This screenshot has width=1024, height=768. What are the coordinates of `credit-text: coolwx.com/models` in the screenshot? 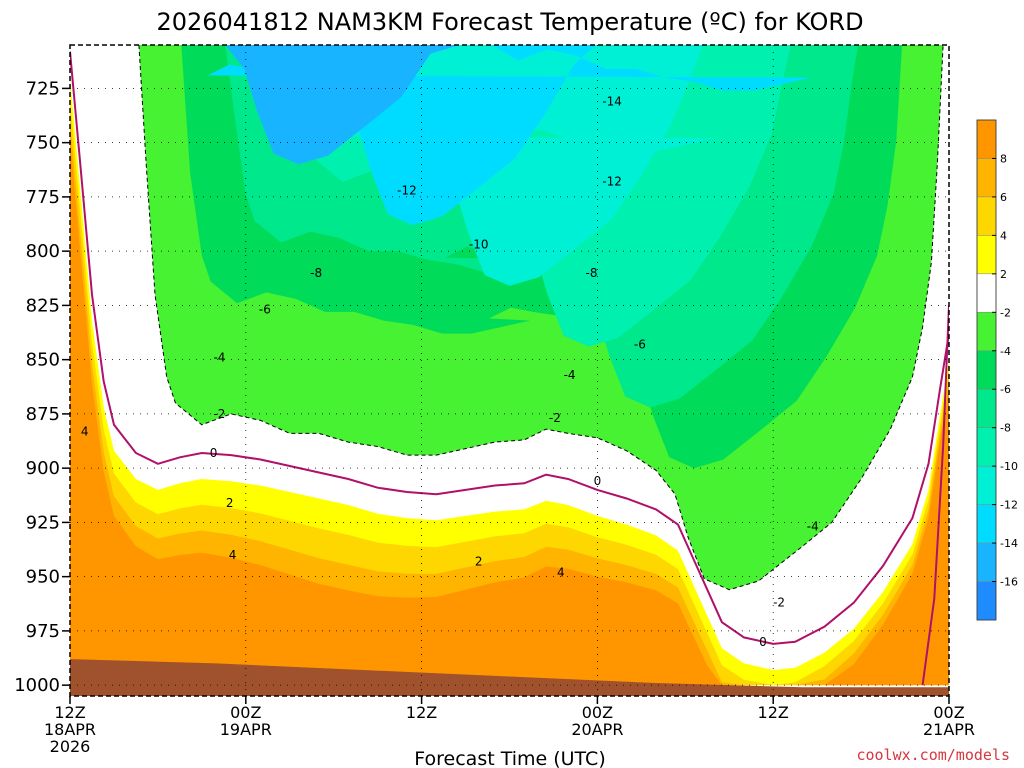 It's located at (933, 755).